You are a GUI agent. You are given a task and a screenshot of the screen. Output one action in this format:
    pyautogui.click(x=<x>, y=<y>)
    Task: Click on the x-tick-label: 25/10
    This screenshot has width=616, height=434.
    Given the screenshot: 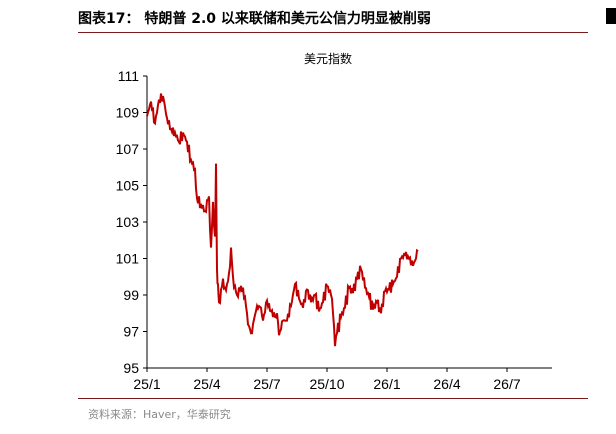 What is the action you would take?
    pyautogui.click(x=326, y=384)
    